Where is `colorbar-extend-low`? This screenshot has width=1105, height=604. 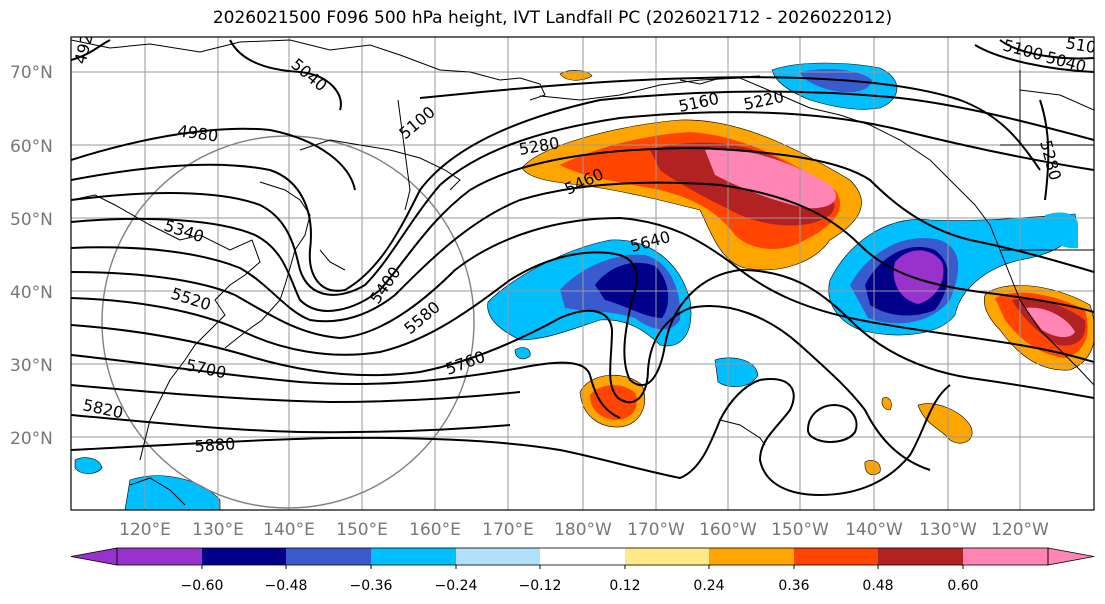 colorbar-extend-low is located at coordinates (94, 556).